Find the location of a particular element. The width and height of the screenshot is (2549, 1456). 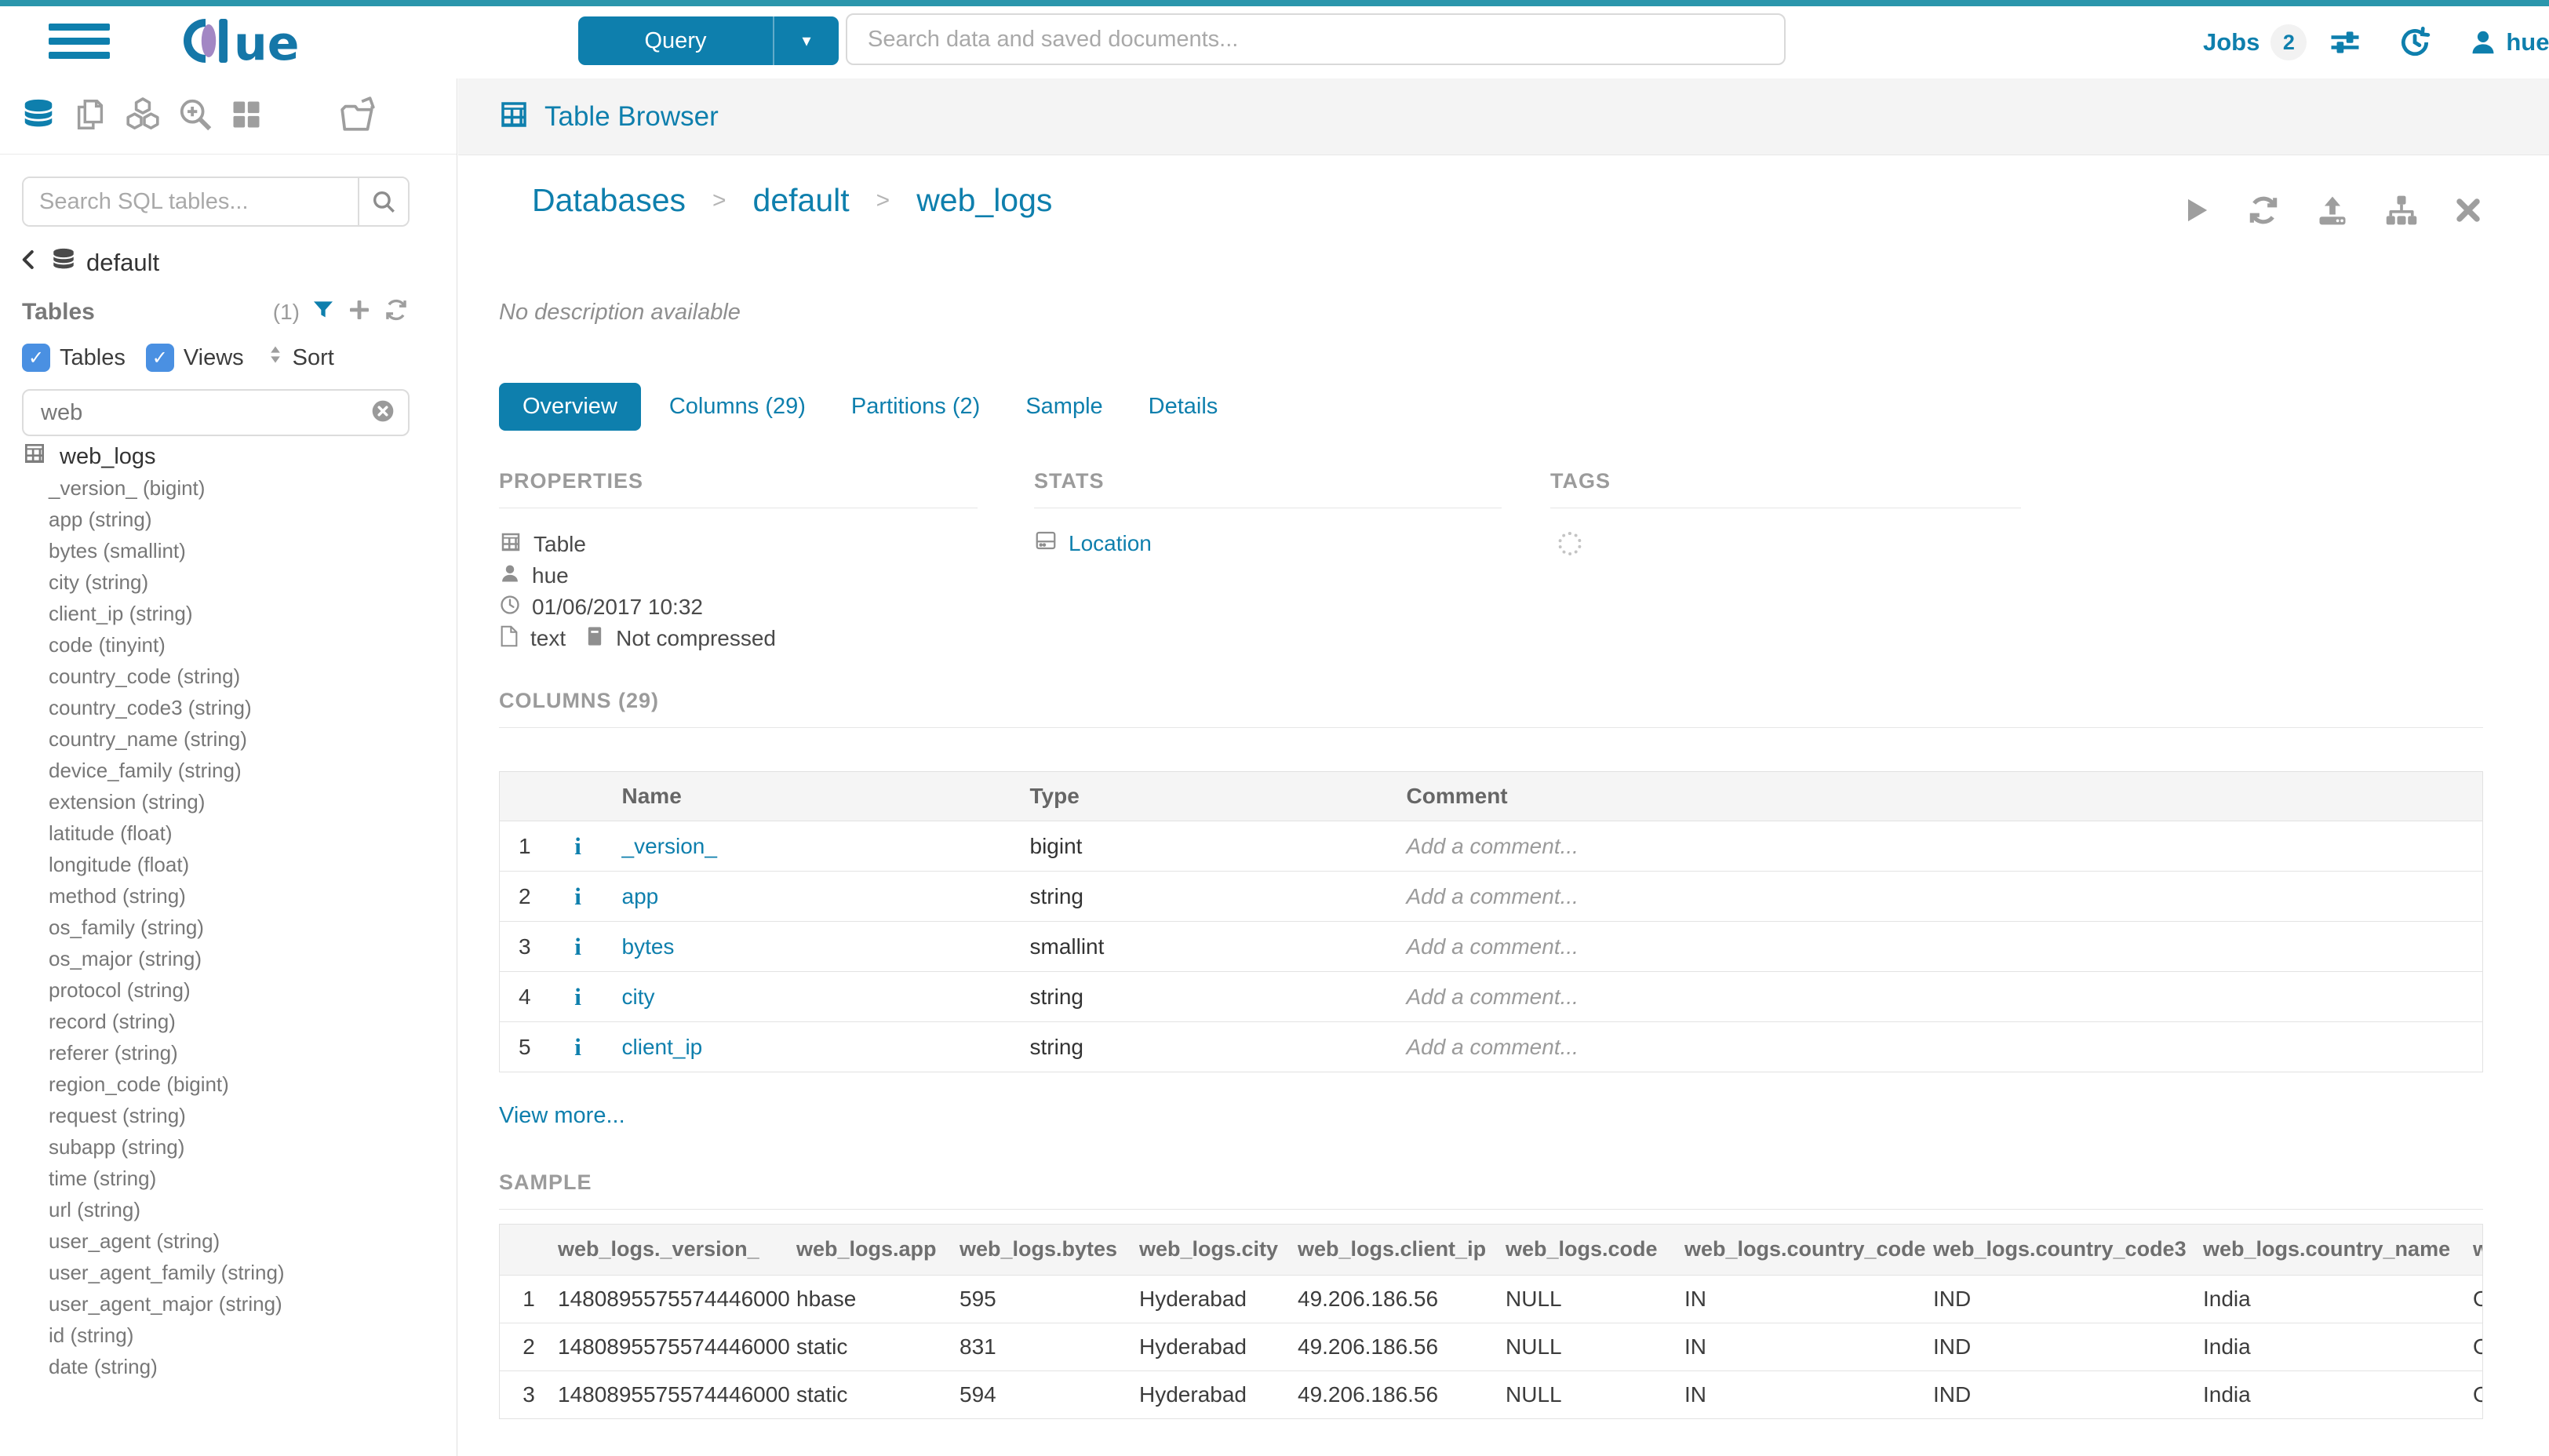

refresh-icon is located at coordinates (2263, 212).